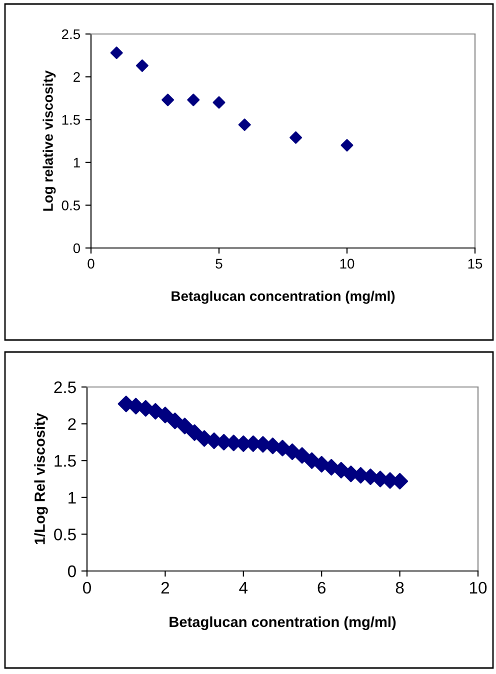 This screenshot has width=496, height=674. What do you see at coordinates (219, 263) in the screenshot?
I see `x-tick-label: 5` at bounding box center [219, 263].